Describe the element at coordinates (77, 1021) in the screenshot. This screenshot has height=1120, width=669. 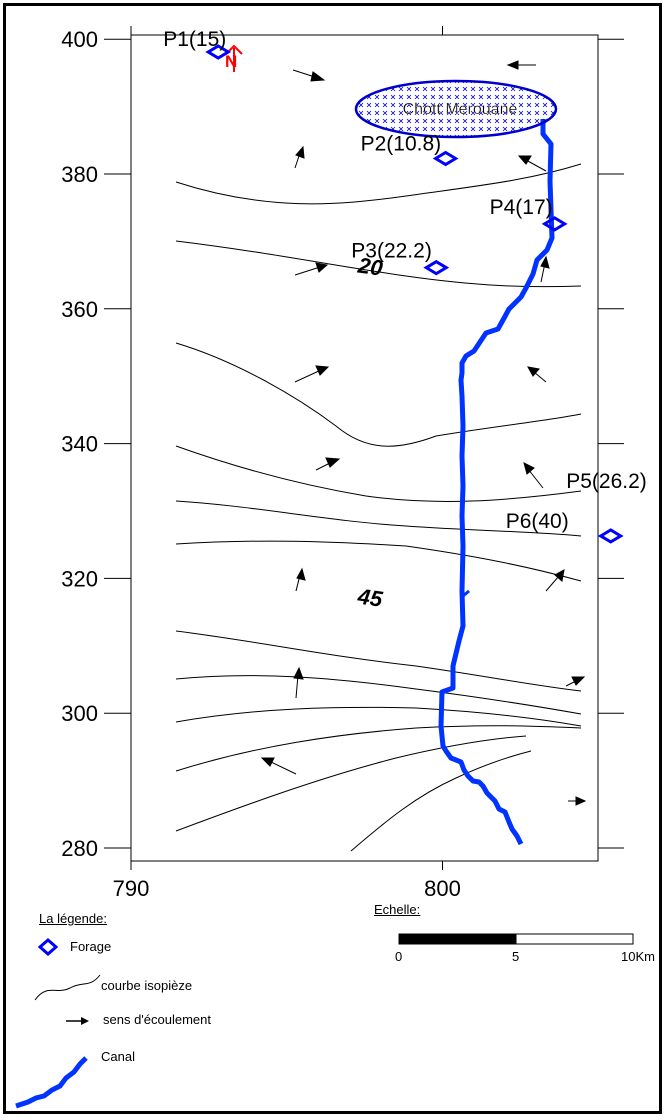
I see `arrow-icon` at that location.